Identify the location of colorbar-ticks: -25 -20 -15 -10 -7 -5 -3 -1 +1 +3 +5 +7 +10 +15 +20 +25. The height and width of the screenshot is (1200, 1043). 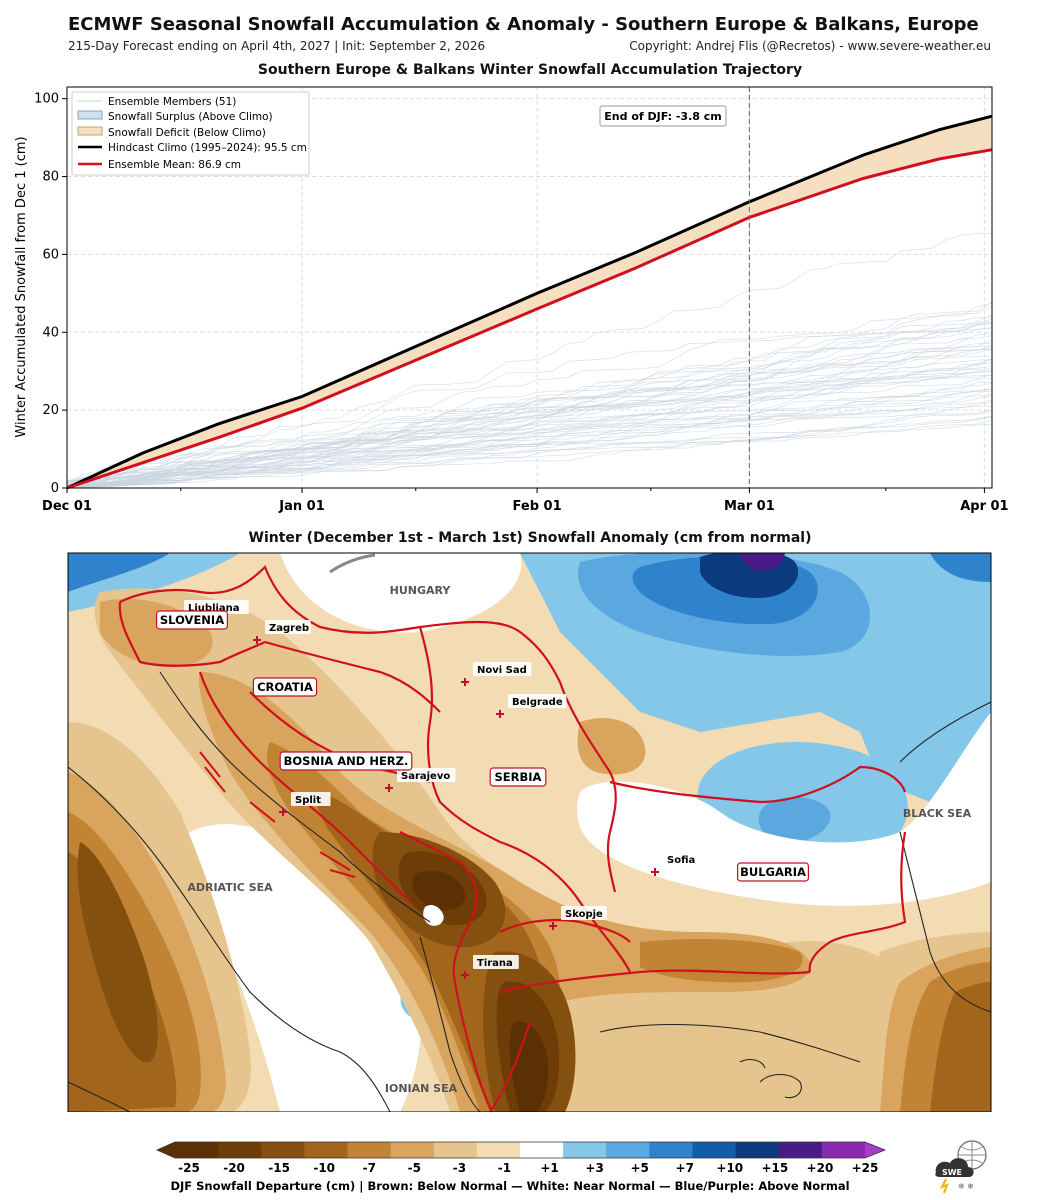
(528, 1168).